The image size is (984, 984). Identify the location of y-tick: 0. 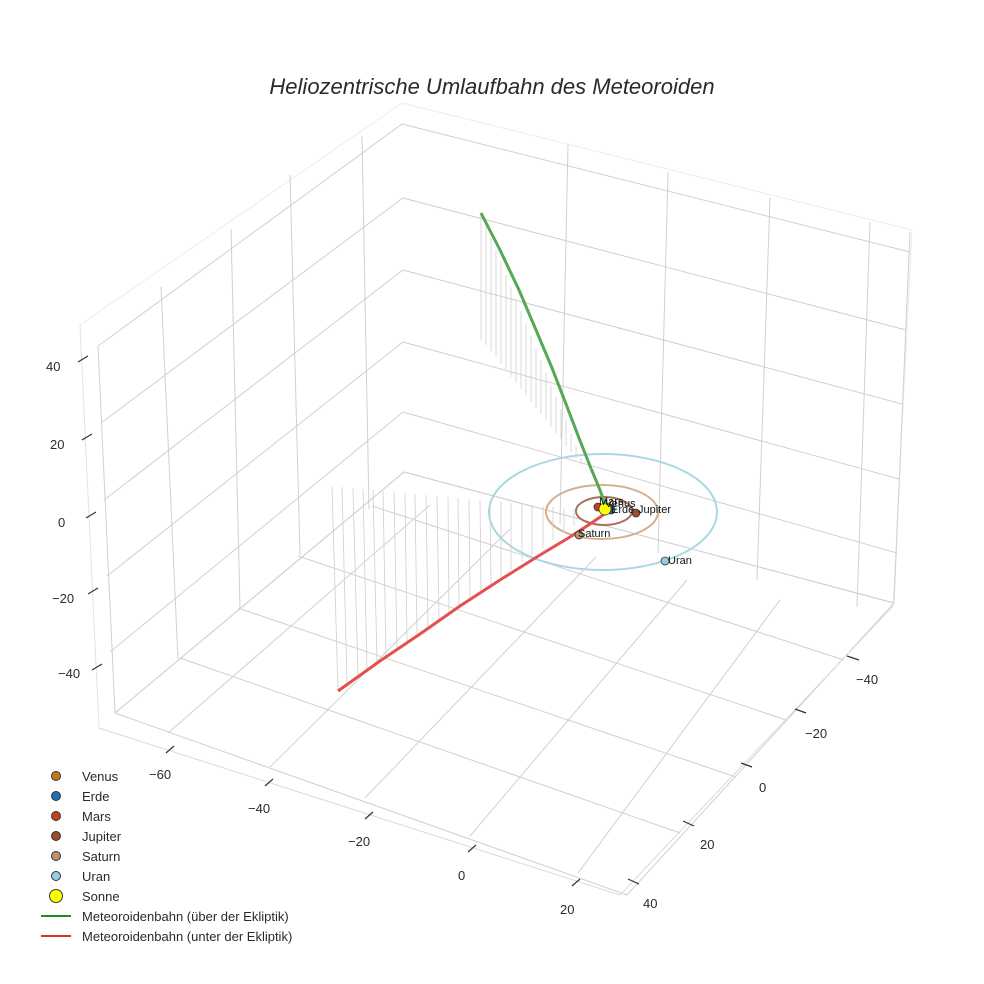
(763, 787).